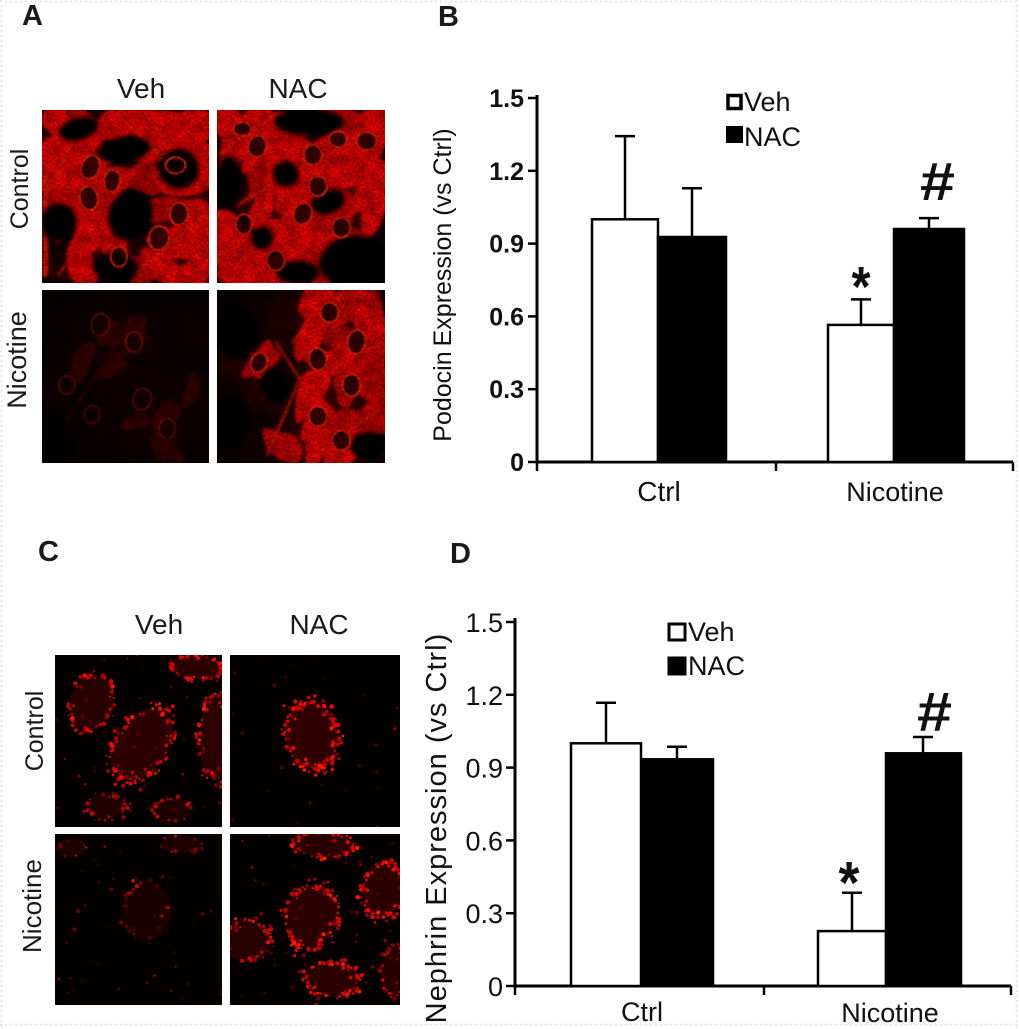  Describe the element at coordinates (443, 284) in the screenshot. I see `svg-text: Podocin Expression (vs Ctrl)` at that location.